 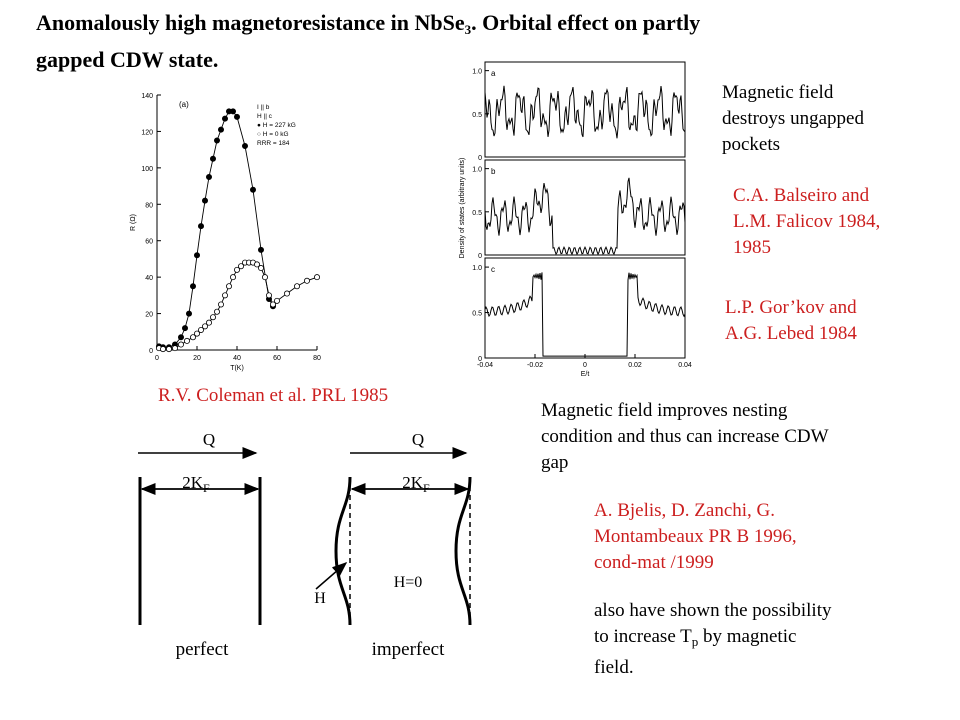 I want to click on kf-label-left: 2KF, so click(x=196, y=484).